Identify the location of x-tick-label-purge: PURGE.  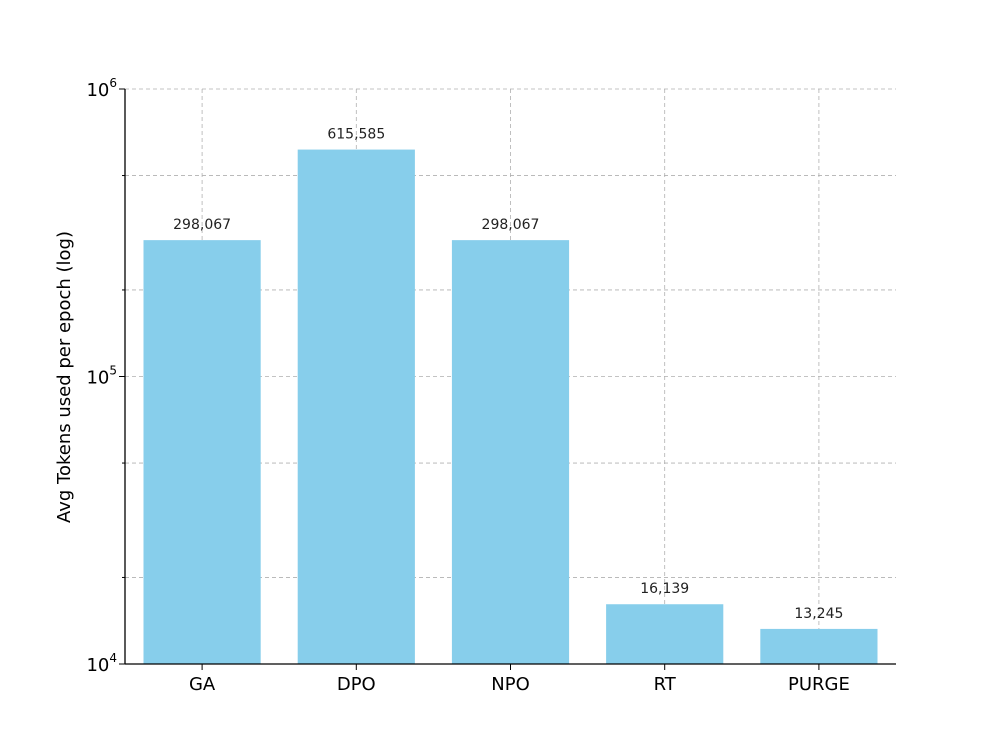
(819, 684).